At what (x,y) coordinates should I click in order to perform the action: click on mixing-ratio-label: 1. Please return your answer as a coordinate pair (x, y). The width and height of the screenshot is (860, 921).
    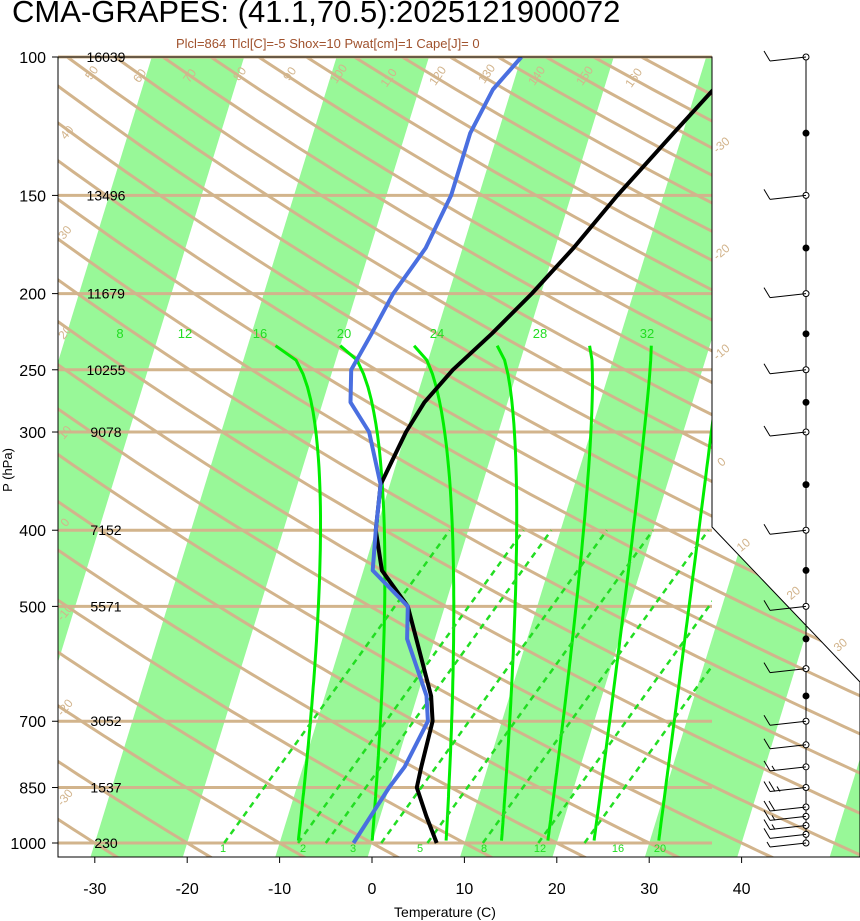
    Looking at the image, I should click on (223, 849).